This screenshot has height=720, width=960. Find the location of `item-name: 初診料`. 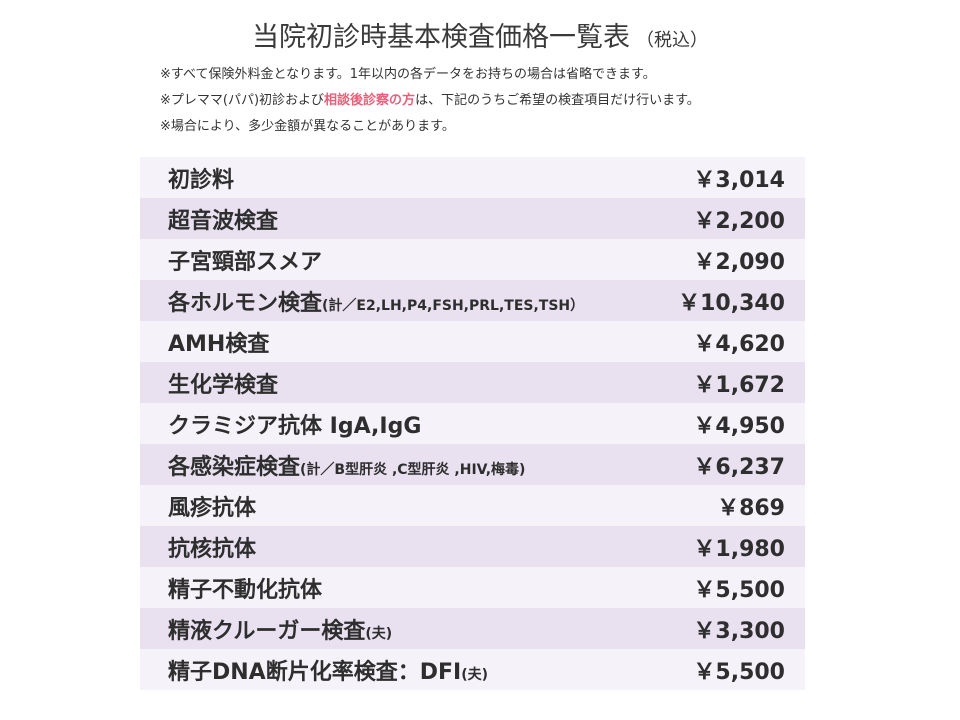

item-name: 初診料 is located at coordinates (201, 180).